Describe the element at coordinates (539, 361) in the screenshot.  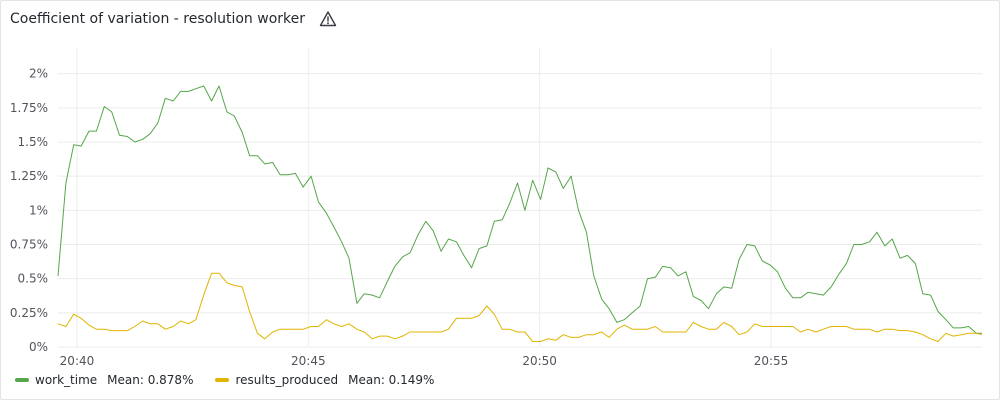
I see `x-tick-label: 20:50` at that location.